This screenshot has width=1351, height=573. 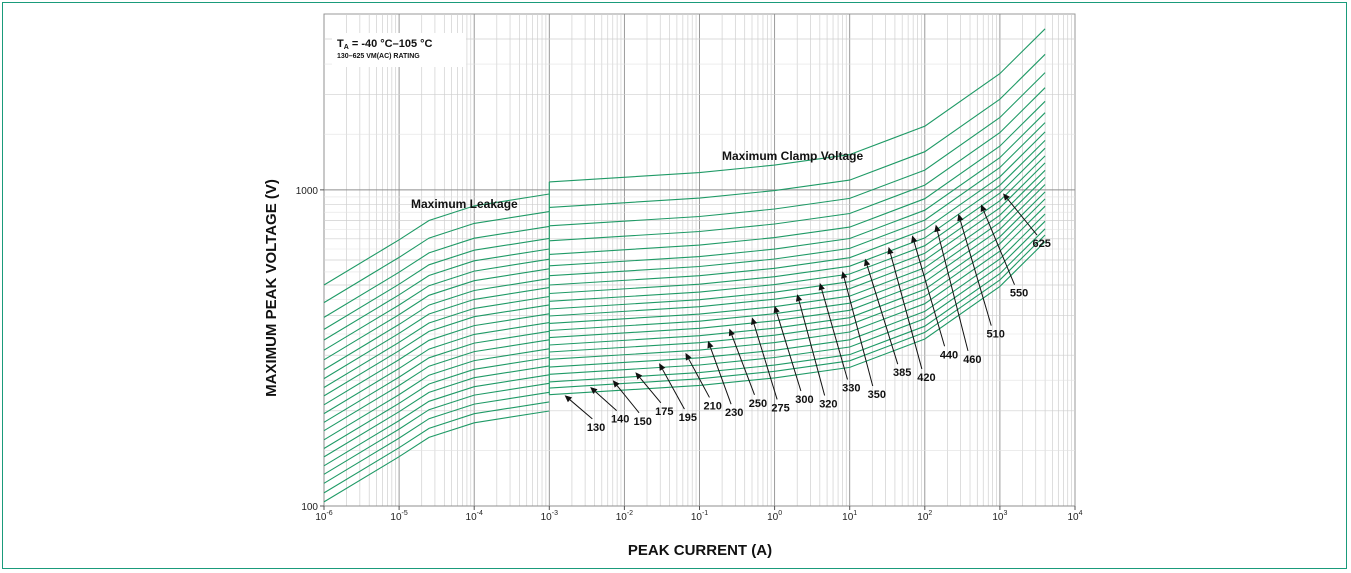 I want to click on x-tick-label: 10⁻¹, so click(x=699, y=516).